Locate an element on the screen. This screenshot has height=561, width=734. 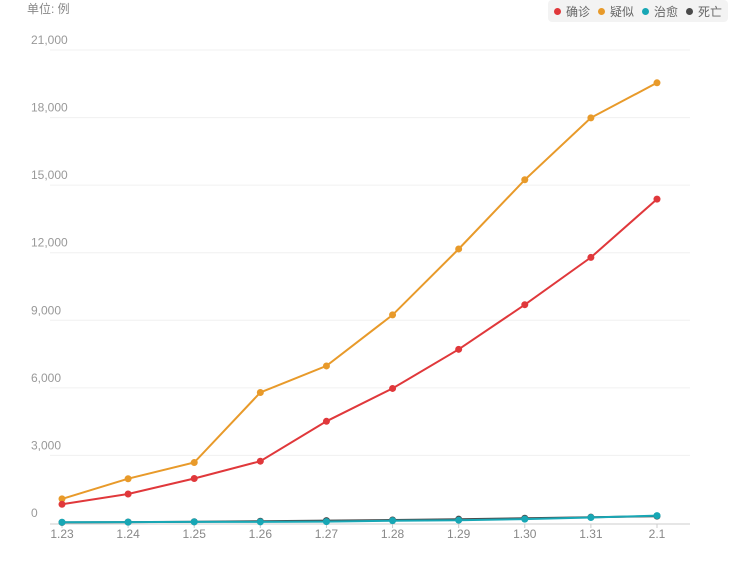
x-tick-label: 1.26 is located at coordinates (261, 534).